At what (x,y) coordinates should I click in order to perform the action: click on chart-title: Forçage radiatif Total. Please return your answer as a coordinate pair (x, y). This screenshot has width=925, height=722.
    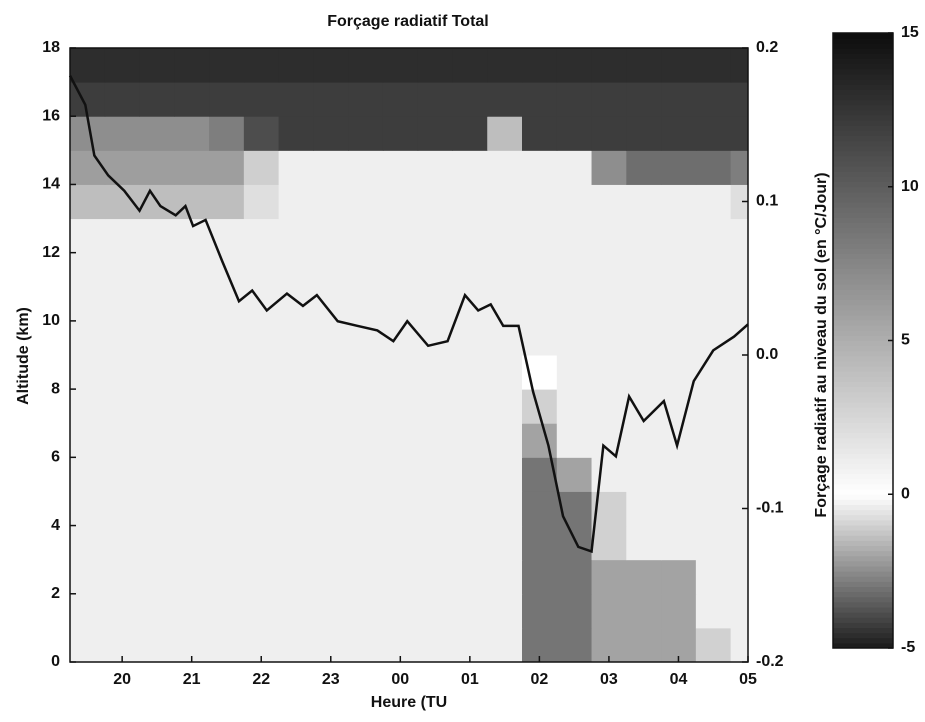
    Looking at the image, I should click on (408, 21).